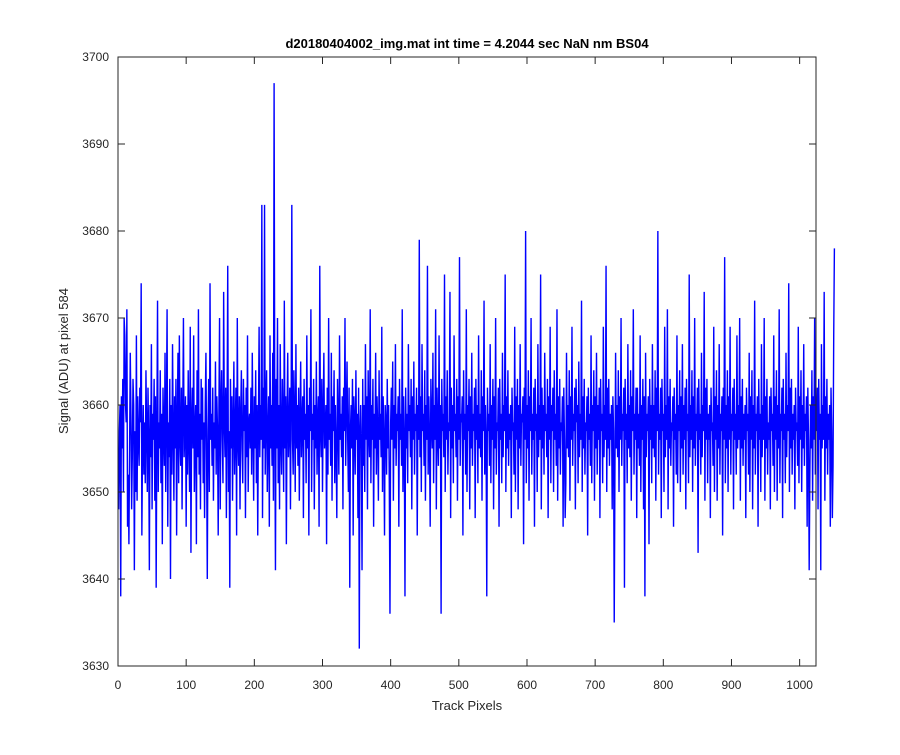  What do you see at coordinates (663, 685) in the screenshot?
I see `x-tick-label: 800` at bounding box center [663, 685].